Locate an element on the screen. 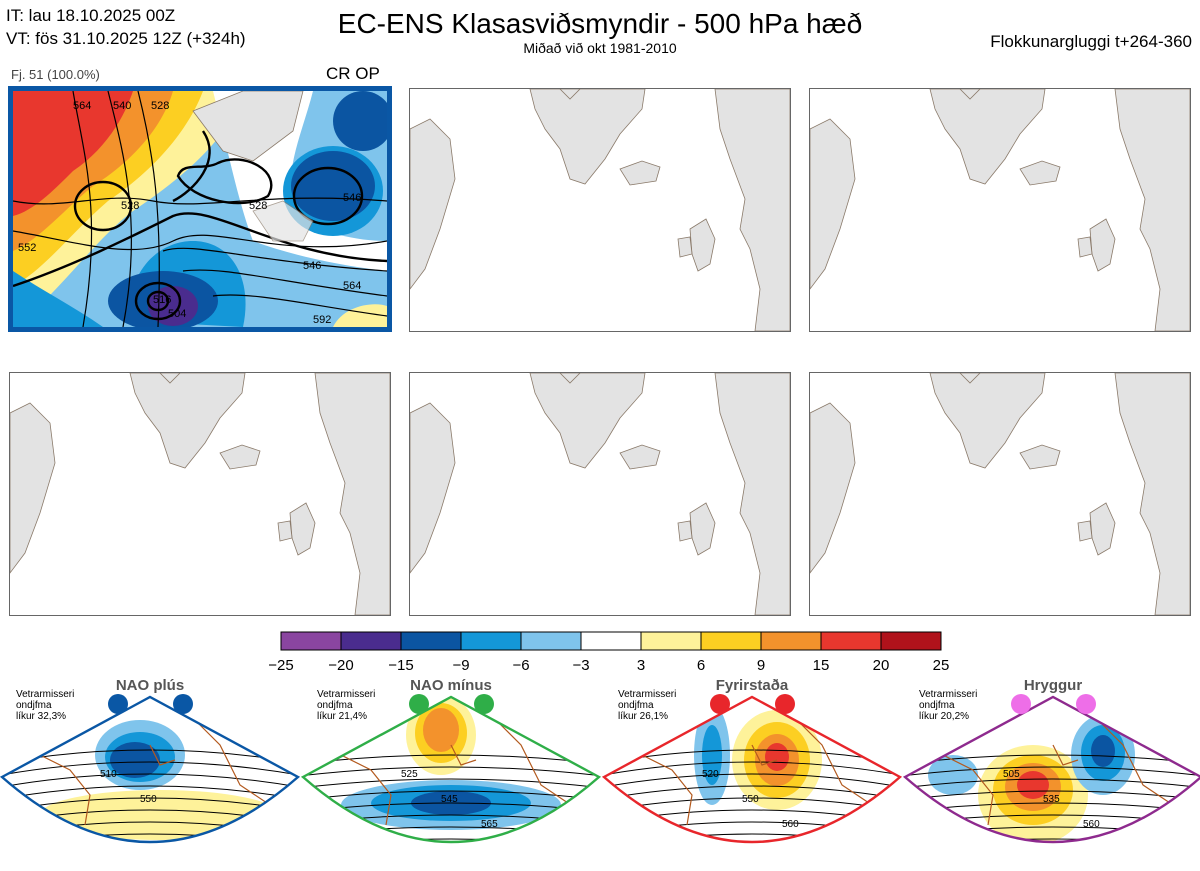  regime-title: NAO mínus is located at coordinates (451, 685).